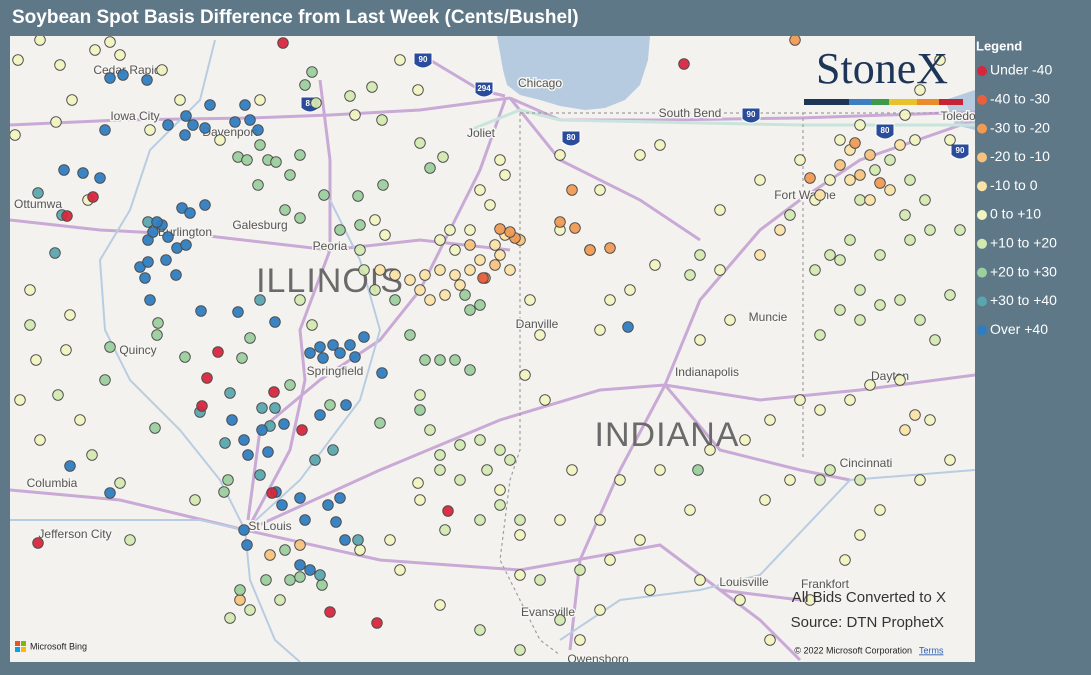  Describe the element at coordinates (423, 59) in the screenshot. I see `interstate-number: 90` at that location.